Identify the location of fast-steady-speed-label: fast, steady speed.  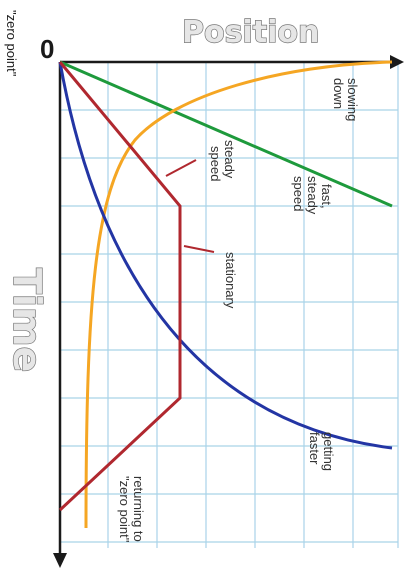
(312, 195).